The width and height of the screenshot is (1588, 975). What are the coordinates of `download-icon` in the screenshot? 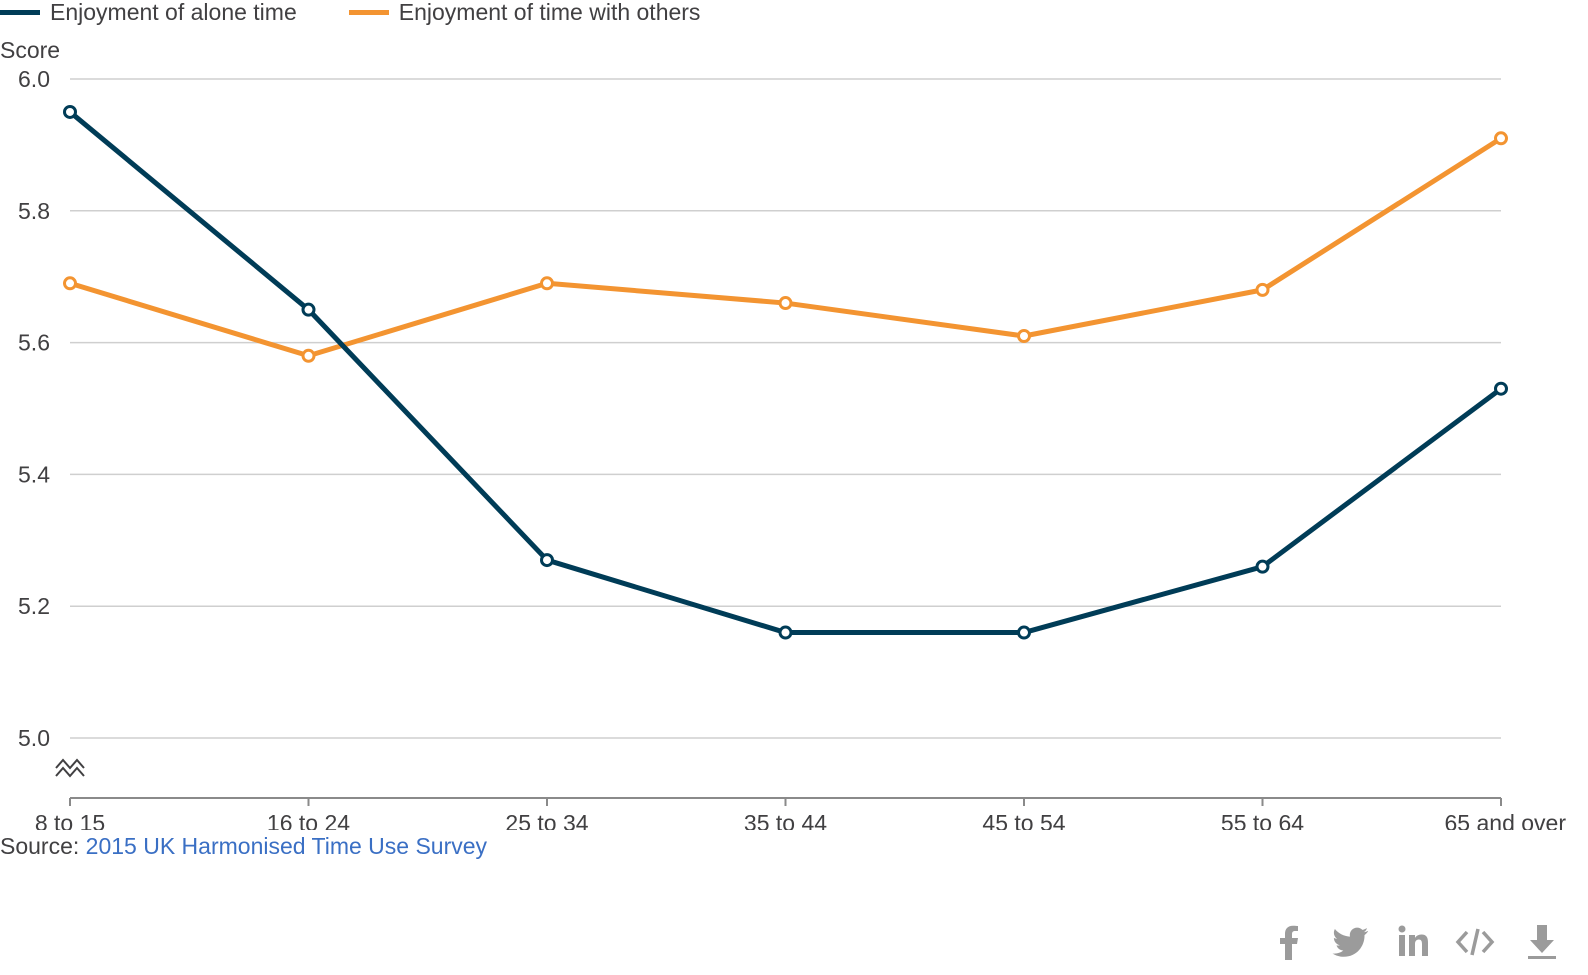 It's located at (1542, 942).